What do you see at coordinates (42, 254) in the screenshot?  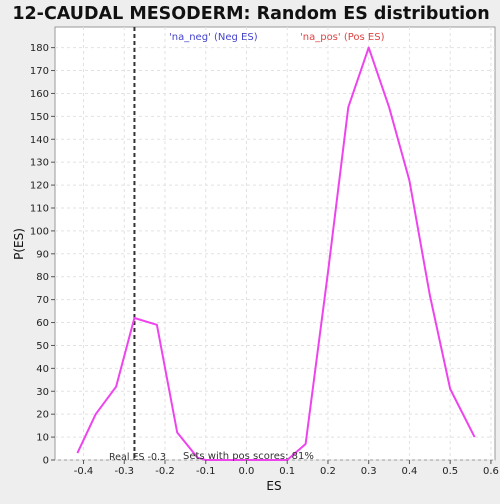 I see `y-tick-label: 90` at bounding box center [42, 254].